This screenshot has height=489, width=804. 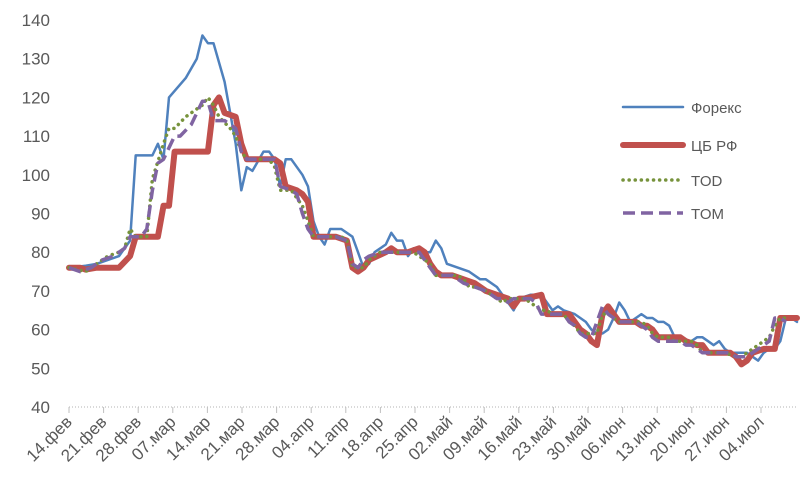 I want to click on y-tick-label: 120, so click(x=36, y=97).